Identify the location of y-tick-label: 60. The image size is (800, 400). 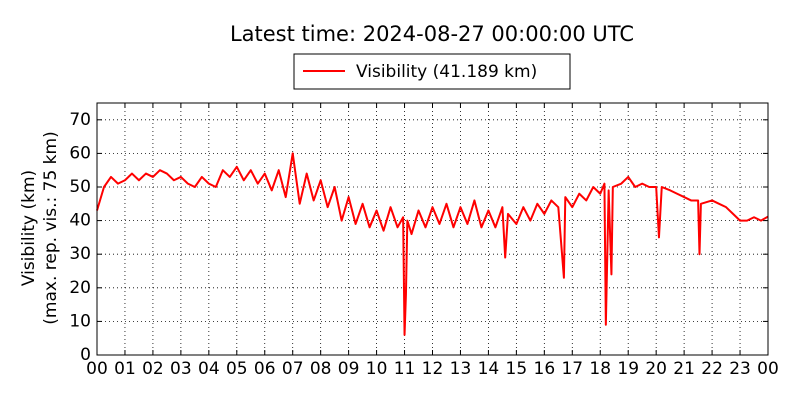
(80, 153).